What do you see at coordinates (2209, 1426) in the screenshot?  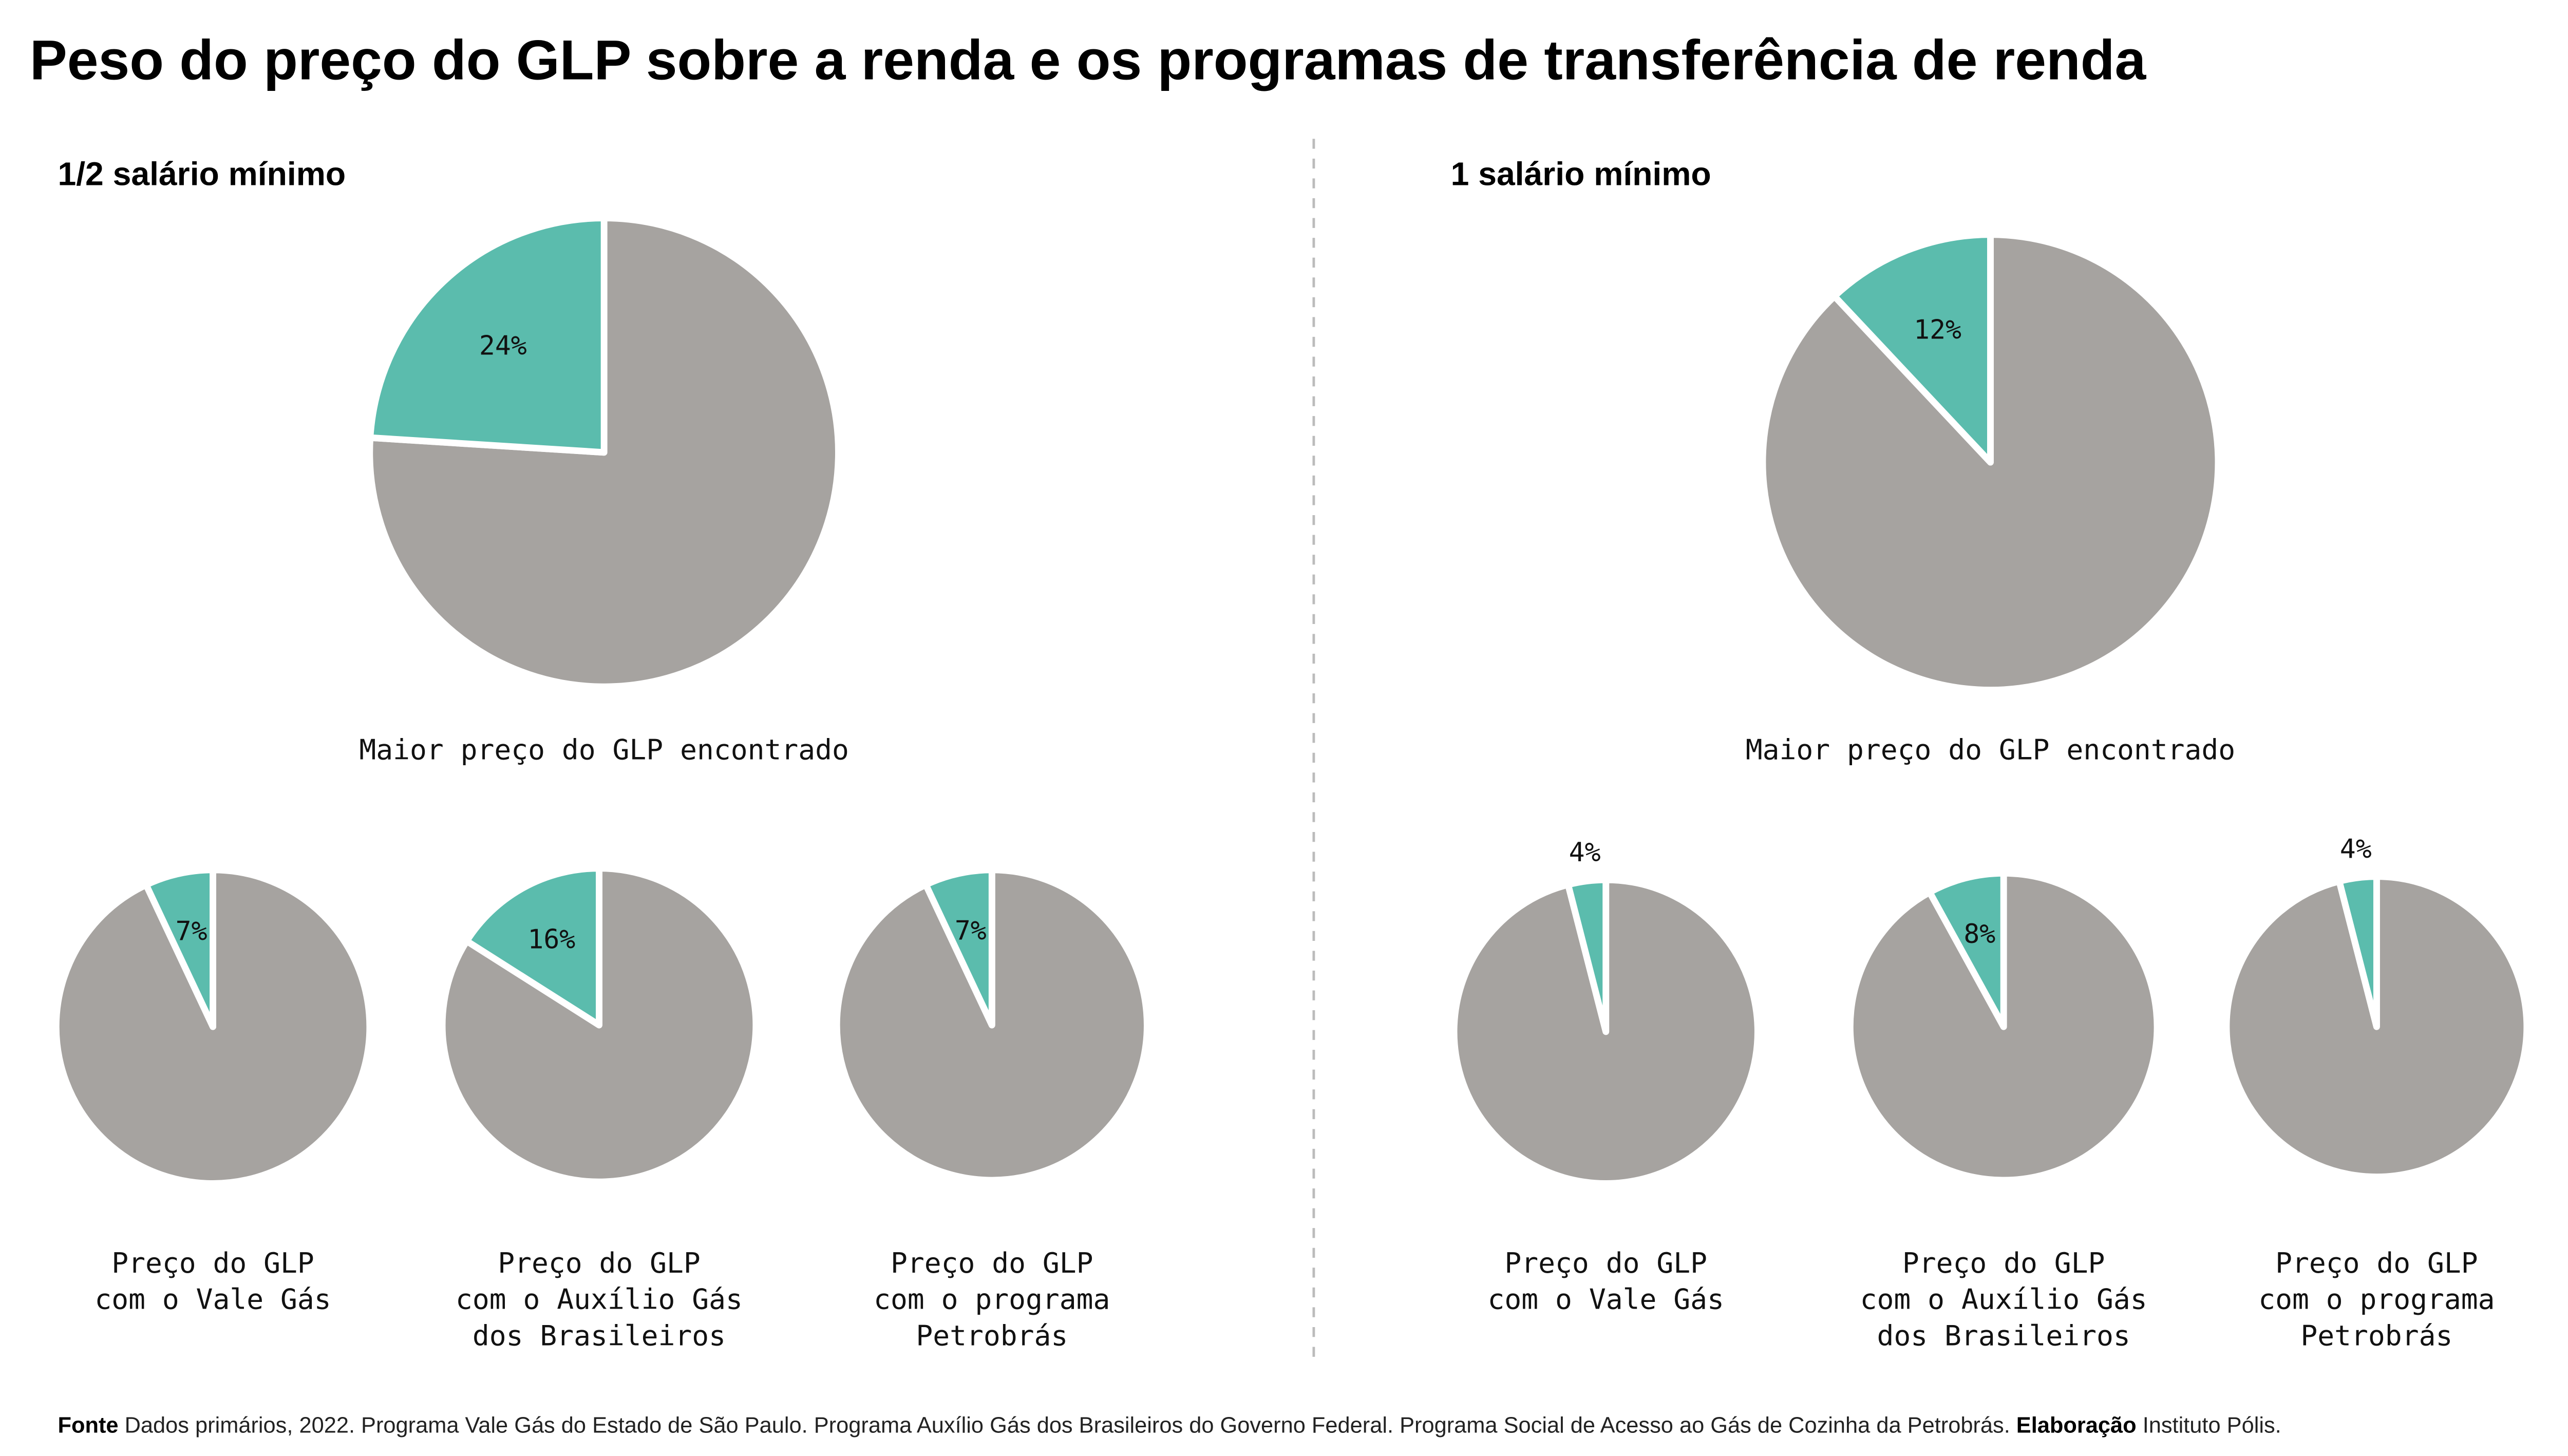 I see `footer-credit-text: Instituto Pólis.` at bounding box center [2209, 1426].